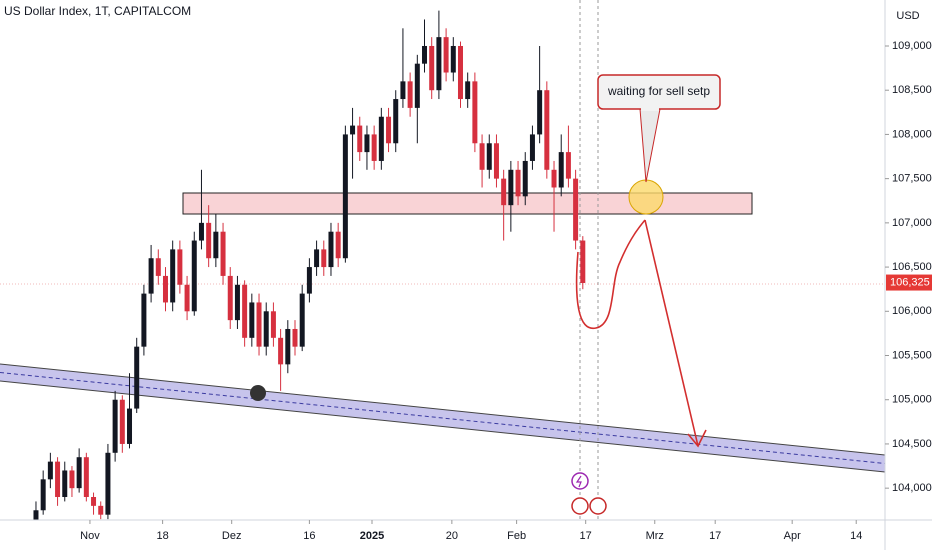  I want to click on x-tick-label: 18, so click(162, 536).